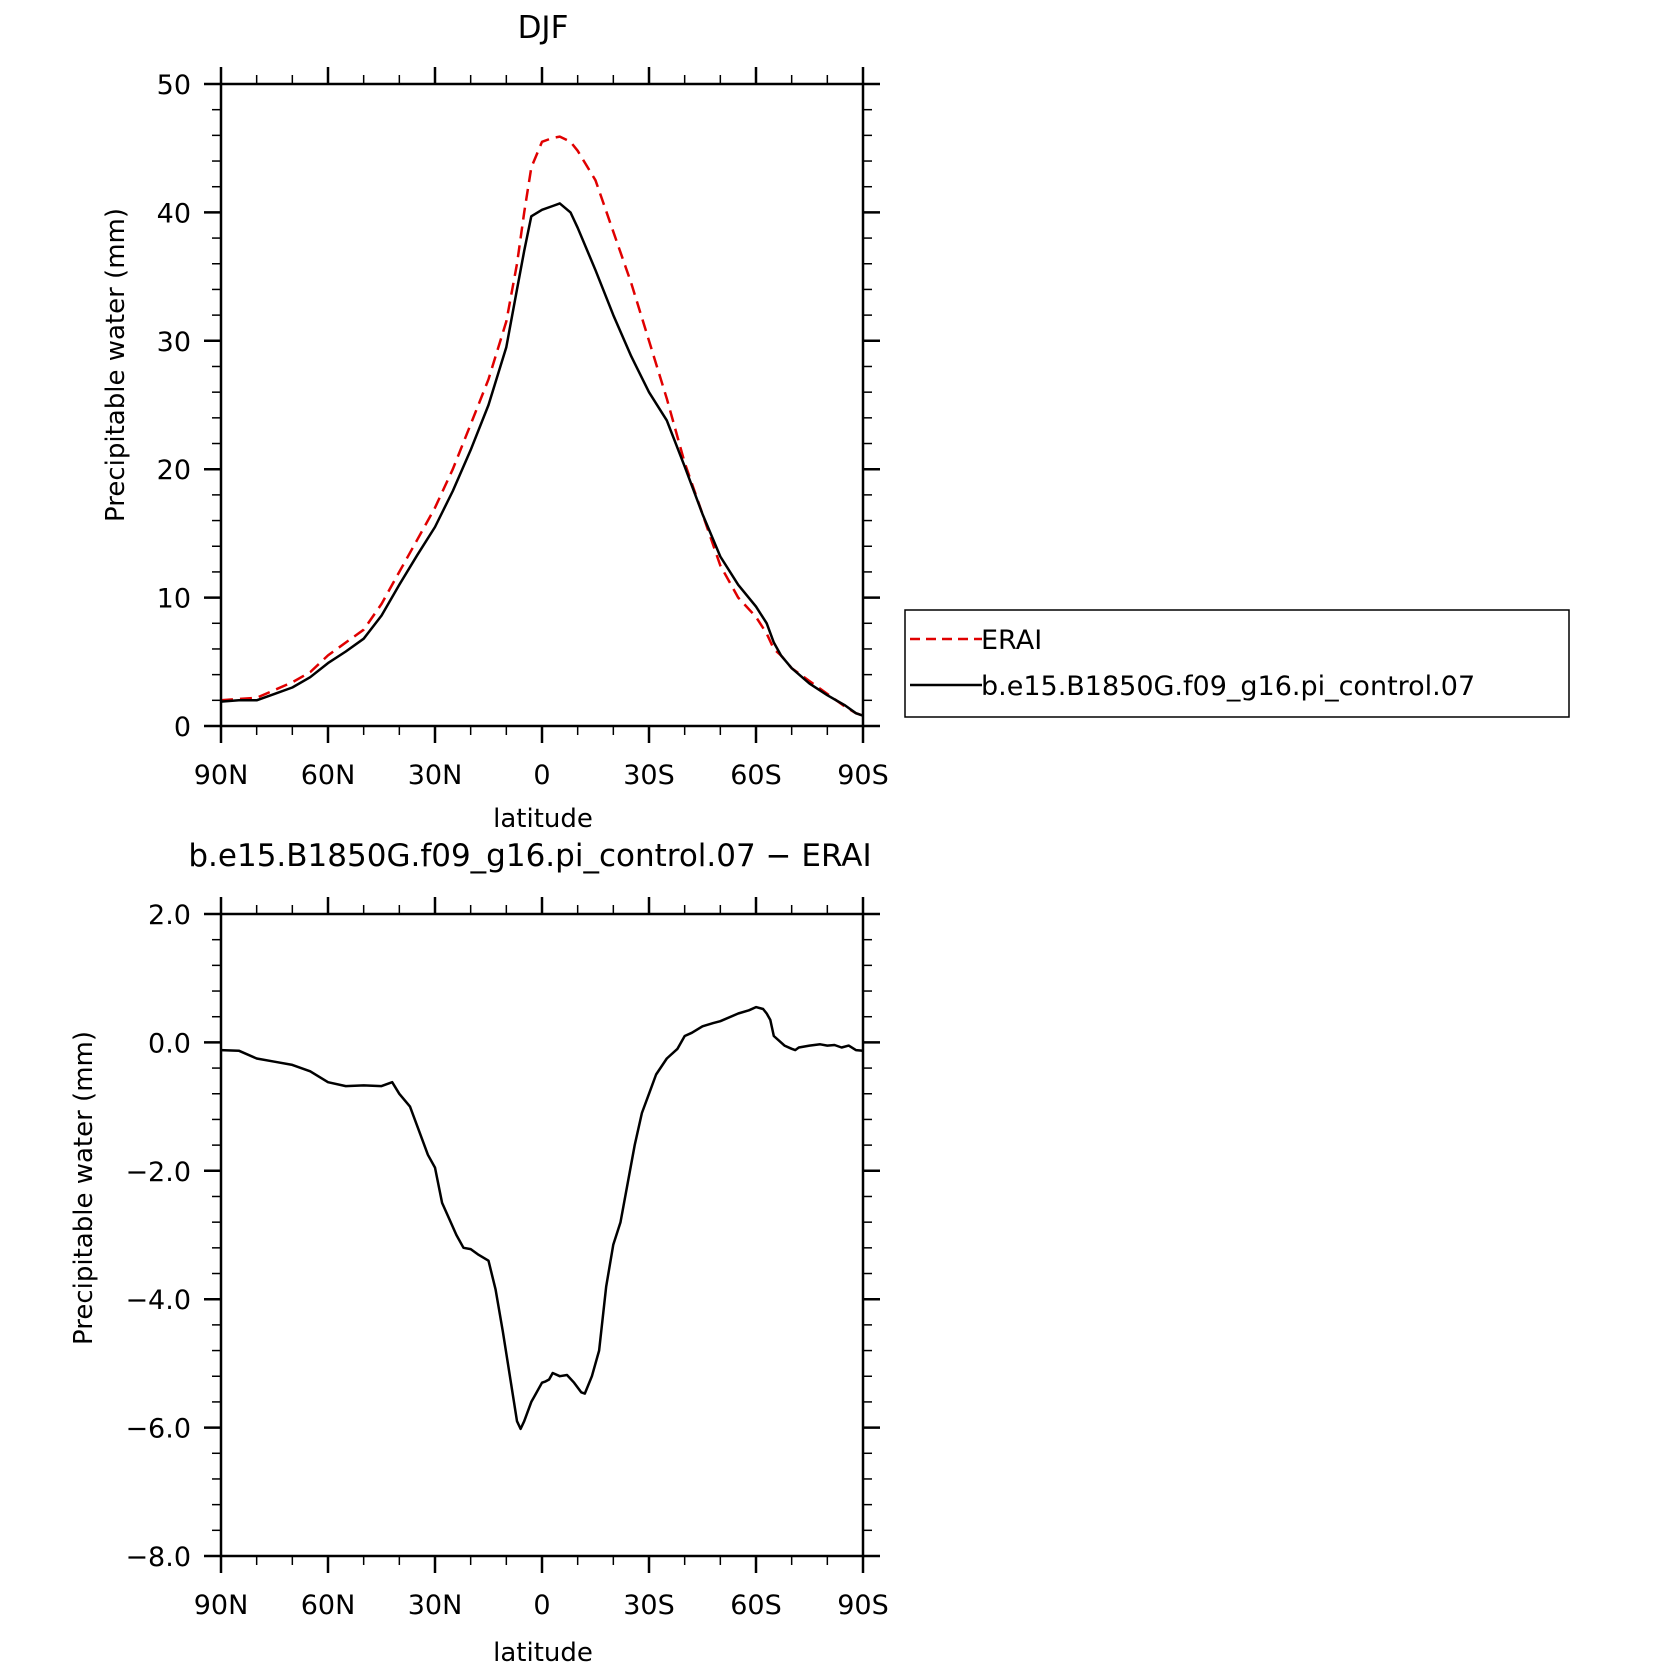  Describe the element at coordinates (169, 1043) in the screenshot. I see `y-tick-label: 0.0` at that location.